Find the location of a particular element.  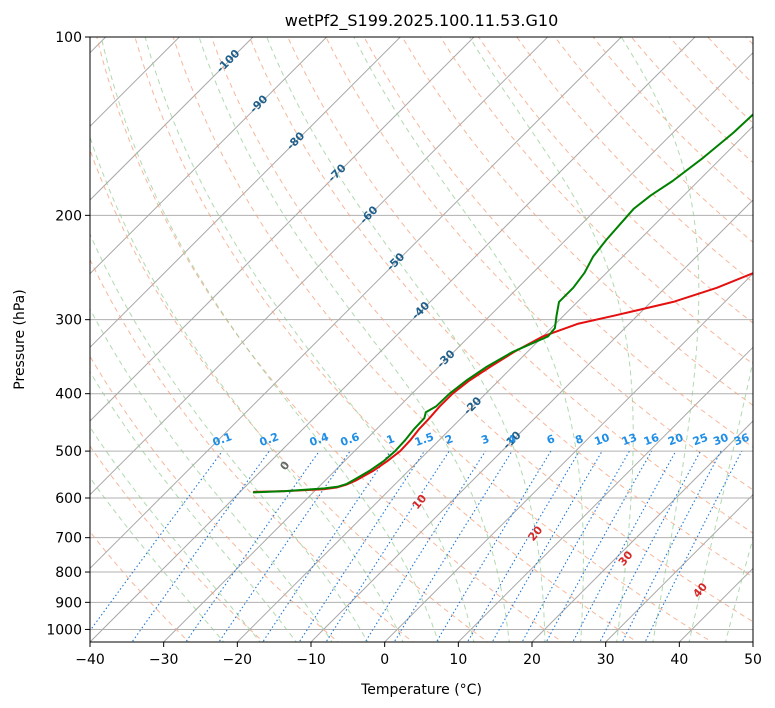

x-tick-label: −30 is located at coordinates (164, 660).